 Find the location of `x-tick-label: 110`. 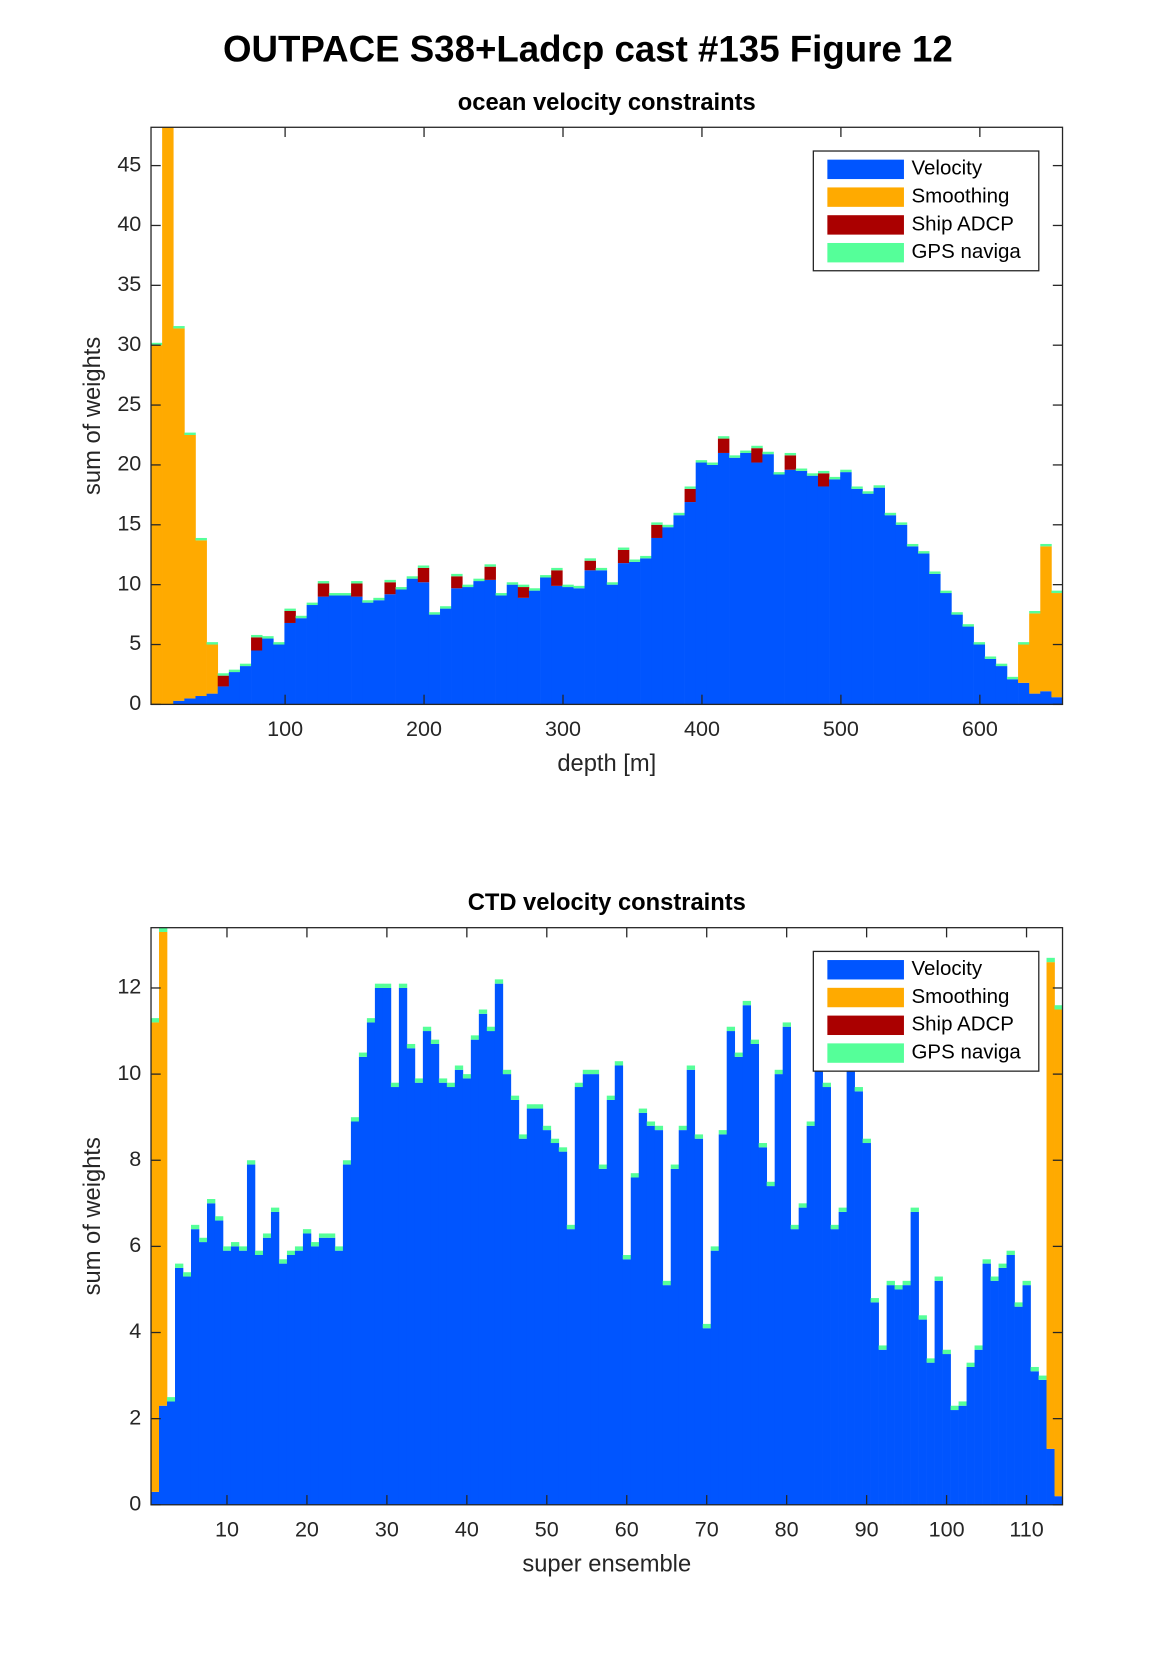

x-tick-label: 110 is located at coordinates (1026, 1528).